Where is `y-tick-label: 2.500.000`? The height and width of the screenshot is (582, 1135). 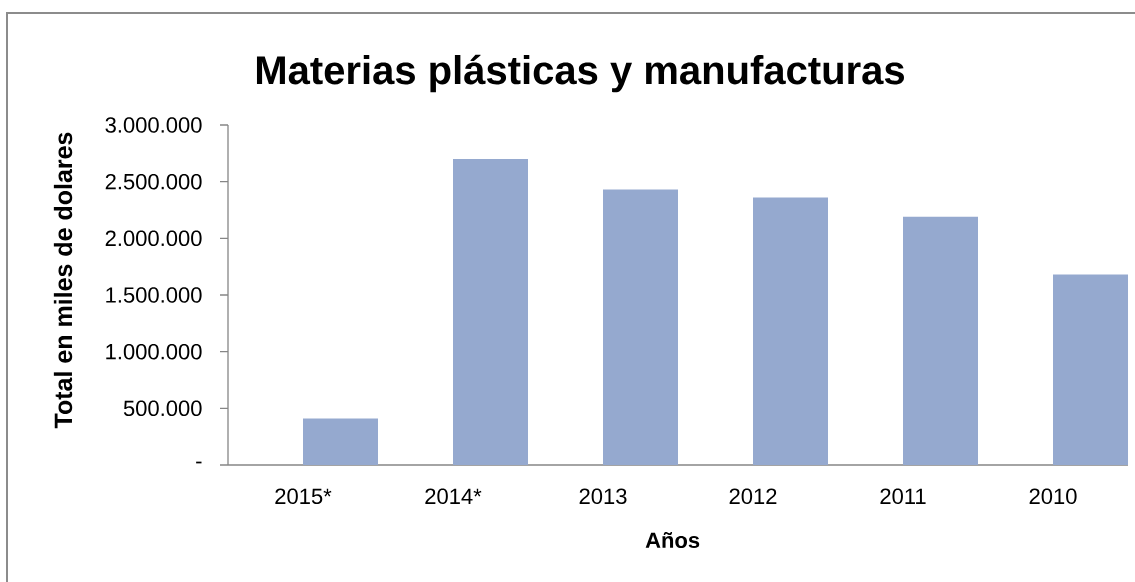 y-tick-label: 2.500.000 is located at coordinates (153, 181).